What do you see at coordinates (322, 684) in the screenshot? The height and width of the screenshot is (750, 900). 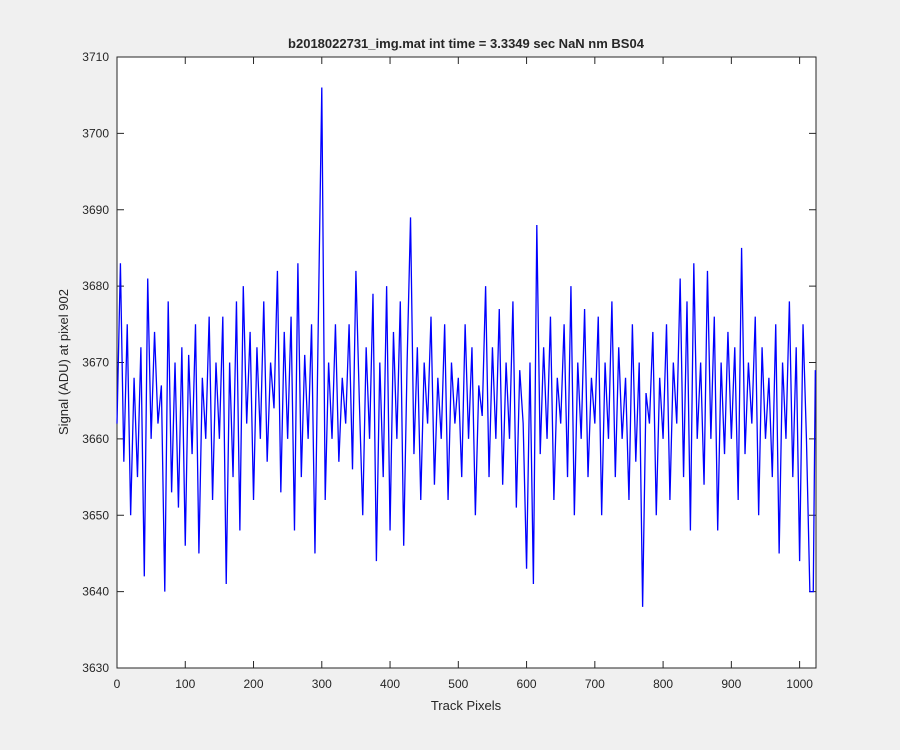 I see `x-tick-label: 300` at bounding box center [322, 684].